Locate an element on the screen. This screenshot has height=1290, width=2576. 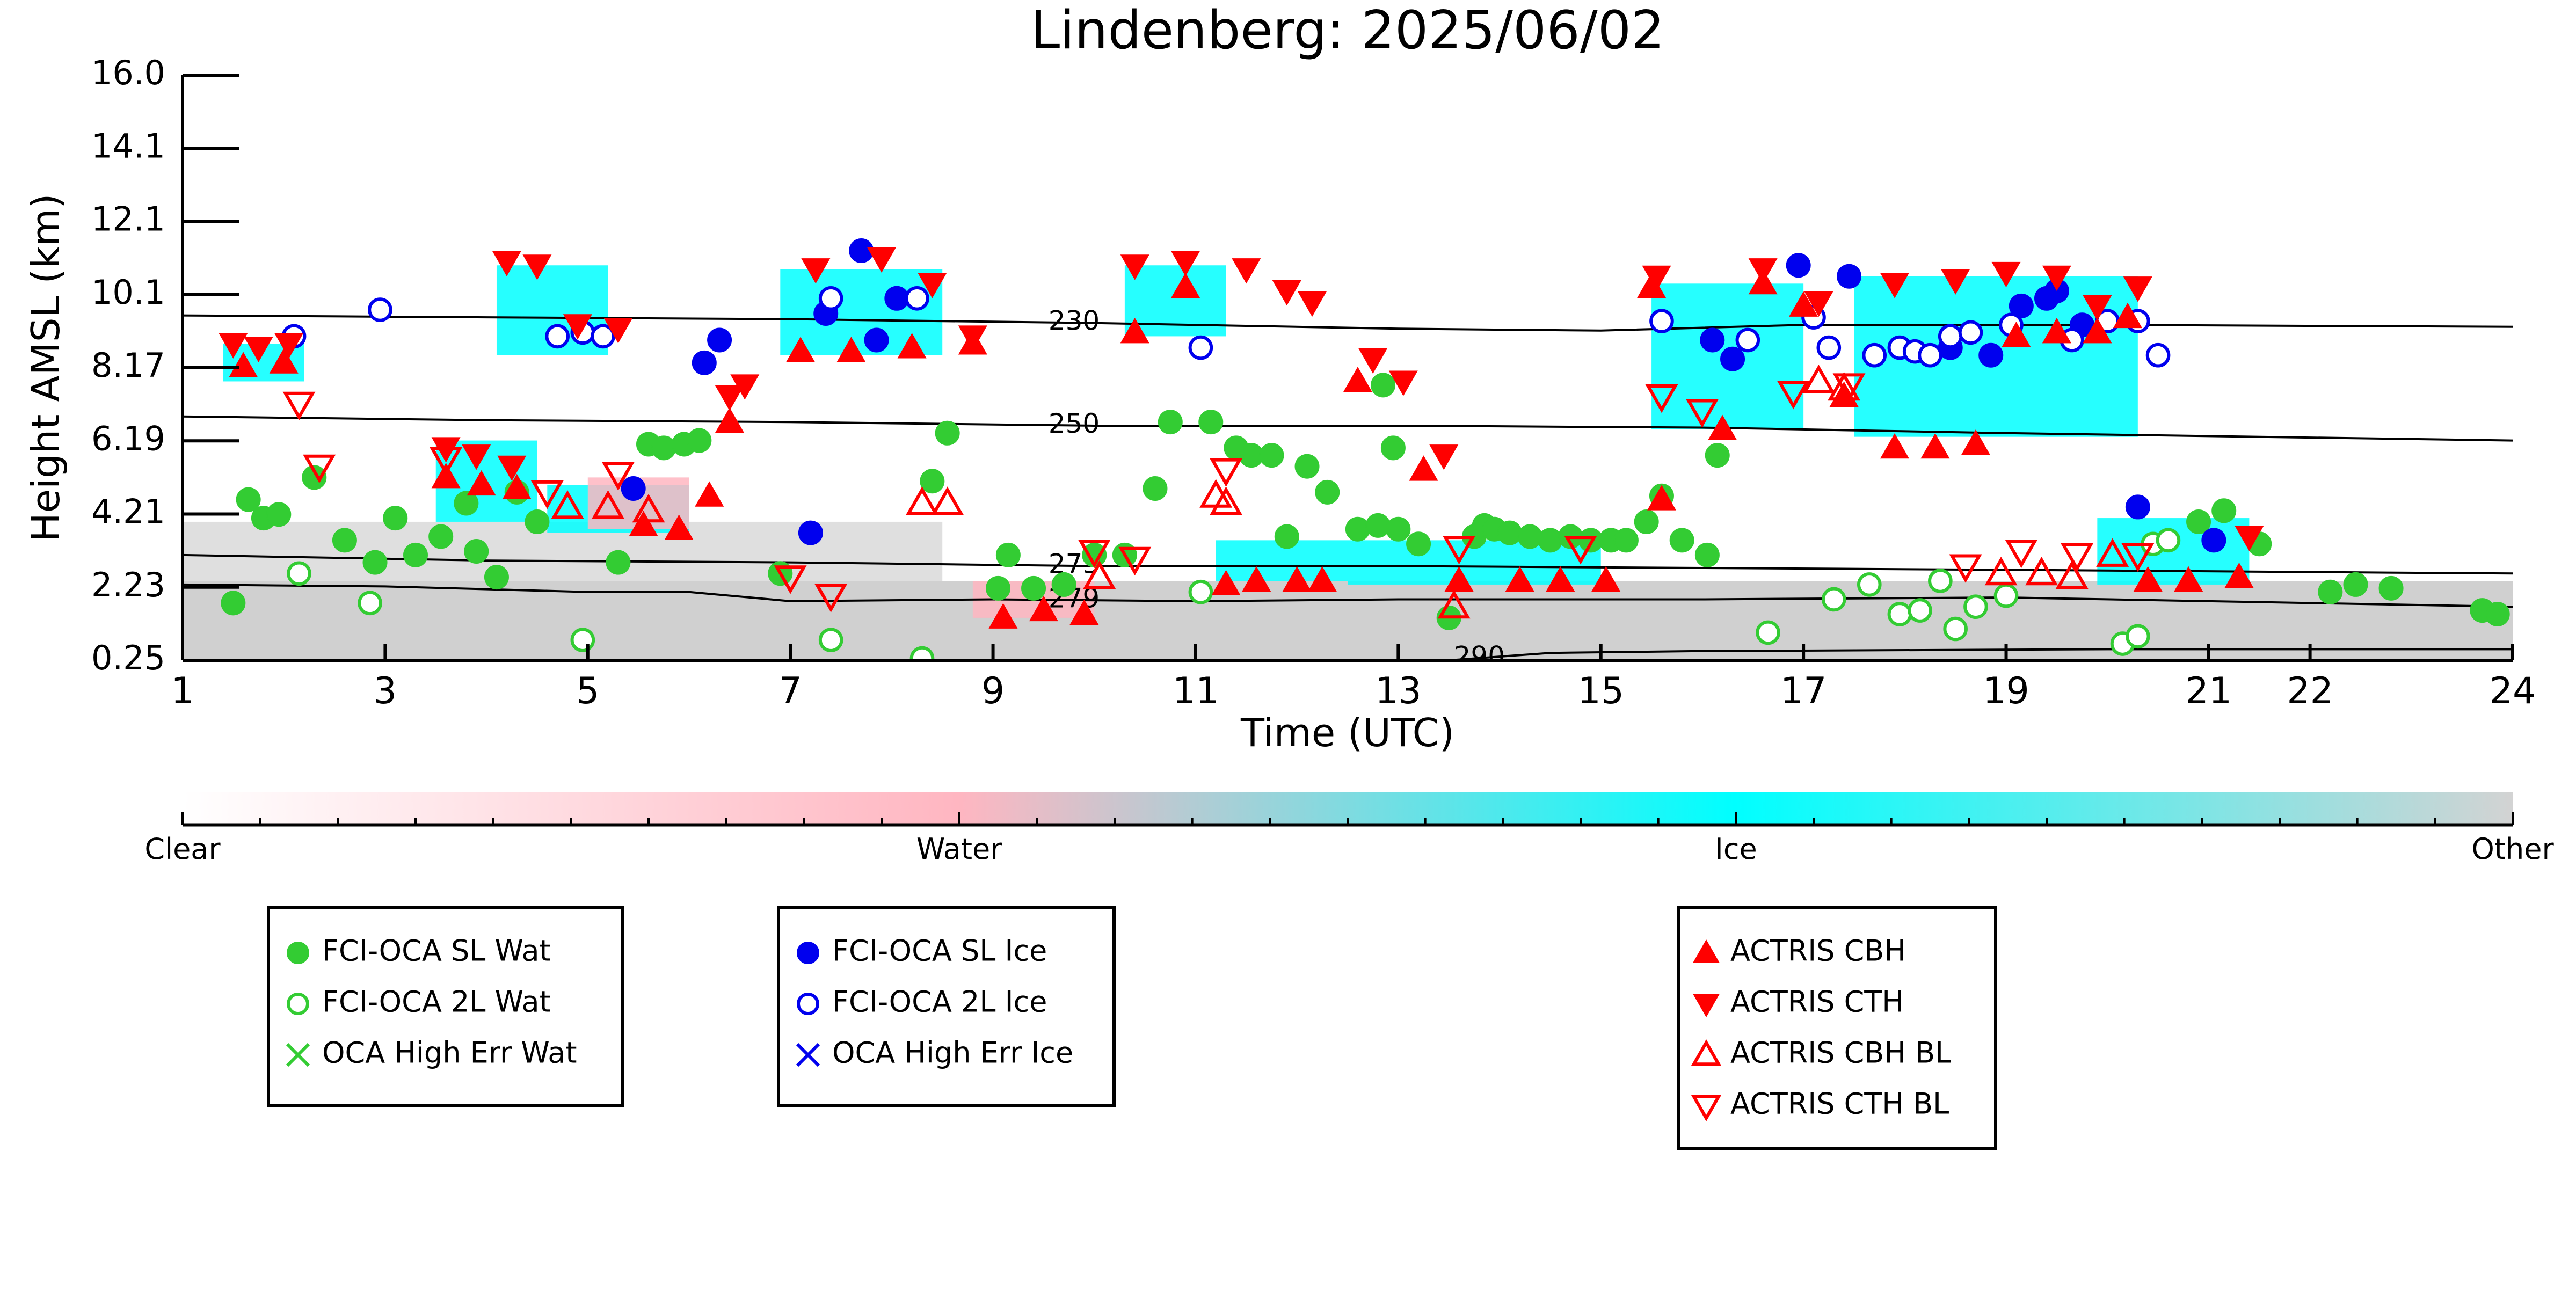
series-fci-oca-2l-wat is located at coordinates (1234, 594).